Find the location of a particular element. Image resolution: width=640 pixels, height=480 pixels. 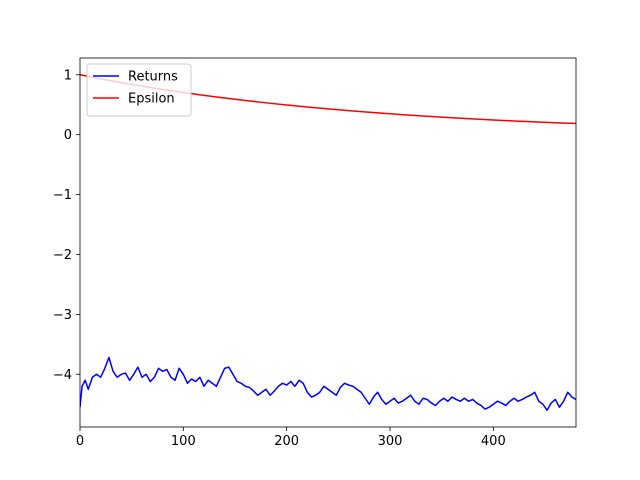

y-tick-label: 1 is located at coordinates (68, 75).